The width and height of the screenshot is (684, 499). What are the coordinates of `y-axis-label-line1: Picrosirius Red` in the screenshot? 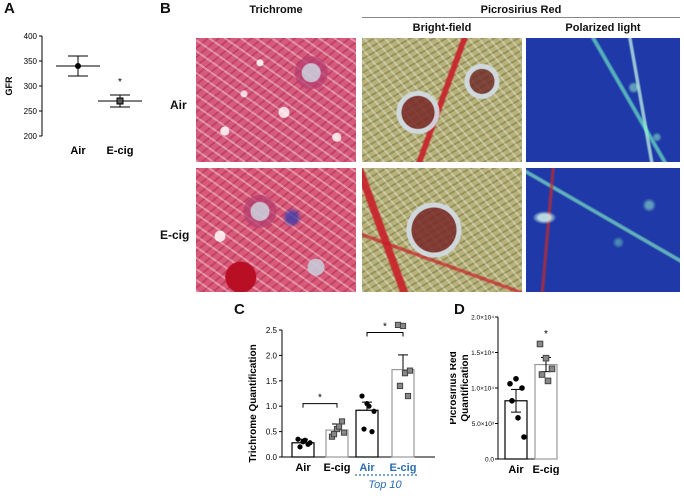 It's located at (454, 387).